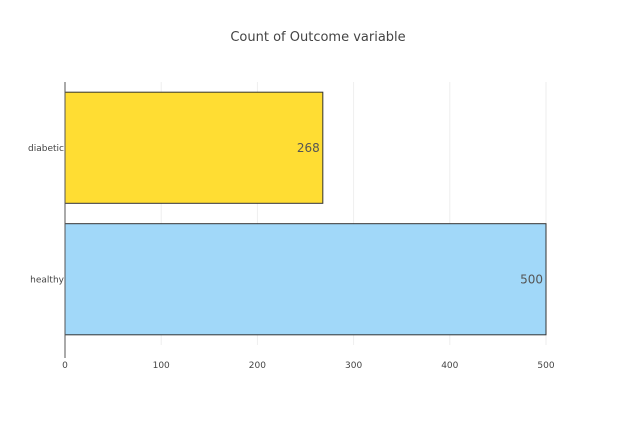  What do you see at coordinates (531, 279) in the screenshot?
I see `value-label-healthy: 500` at bounding box center [531, 279].